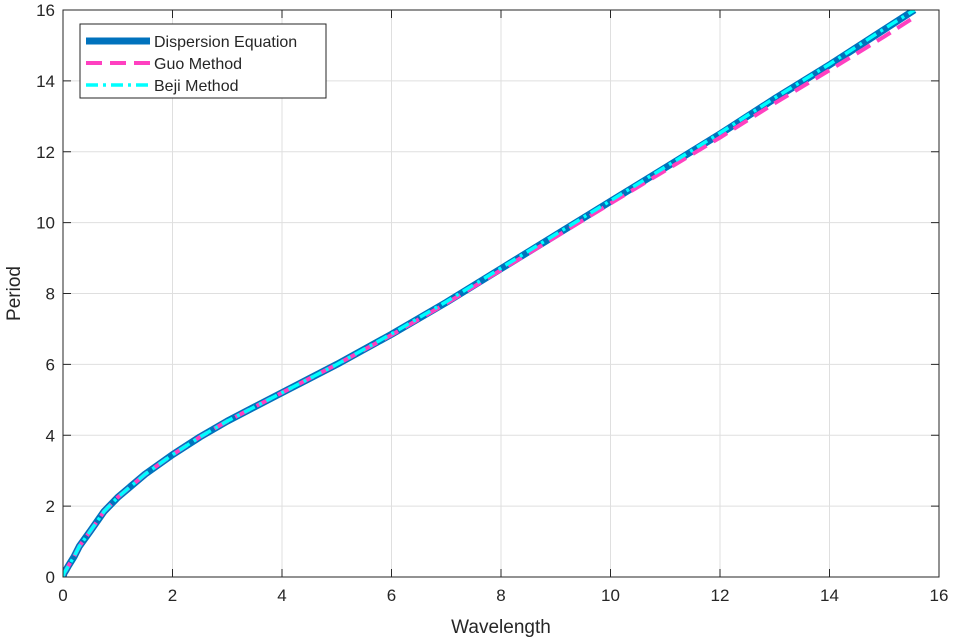 This screenshot has width=954, height=640. Describe the element at coordinates (45, 152) in the screenshot. I see `y-tick-label: 12` at that location.